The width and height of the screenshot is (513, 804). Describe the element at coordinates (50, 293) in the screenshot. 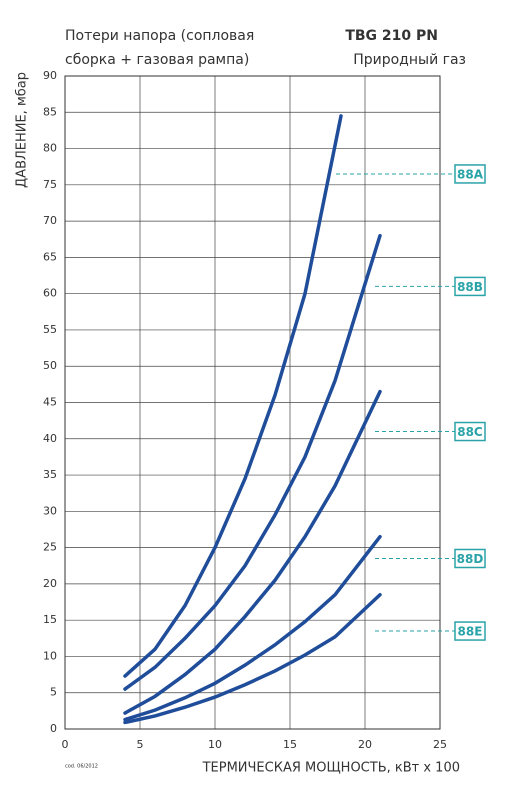

I see `y-tick-label: 60` at that location.